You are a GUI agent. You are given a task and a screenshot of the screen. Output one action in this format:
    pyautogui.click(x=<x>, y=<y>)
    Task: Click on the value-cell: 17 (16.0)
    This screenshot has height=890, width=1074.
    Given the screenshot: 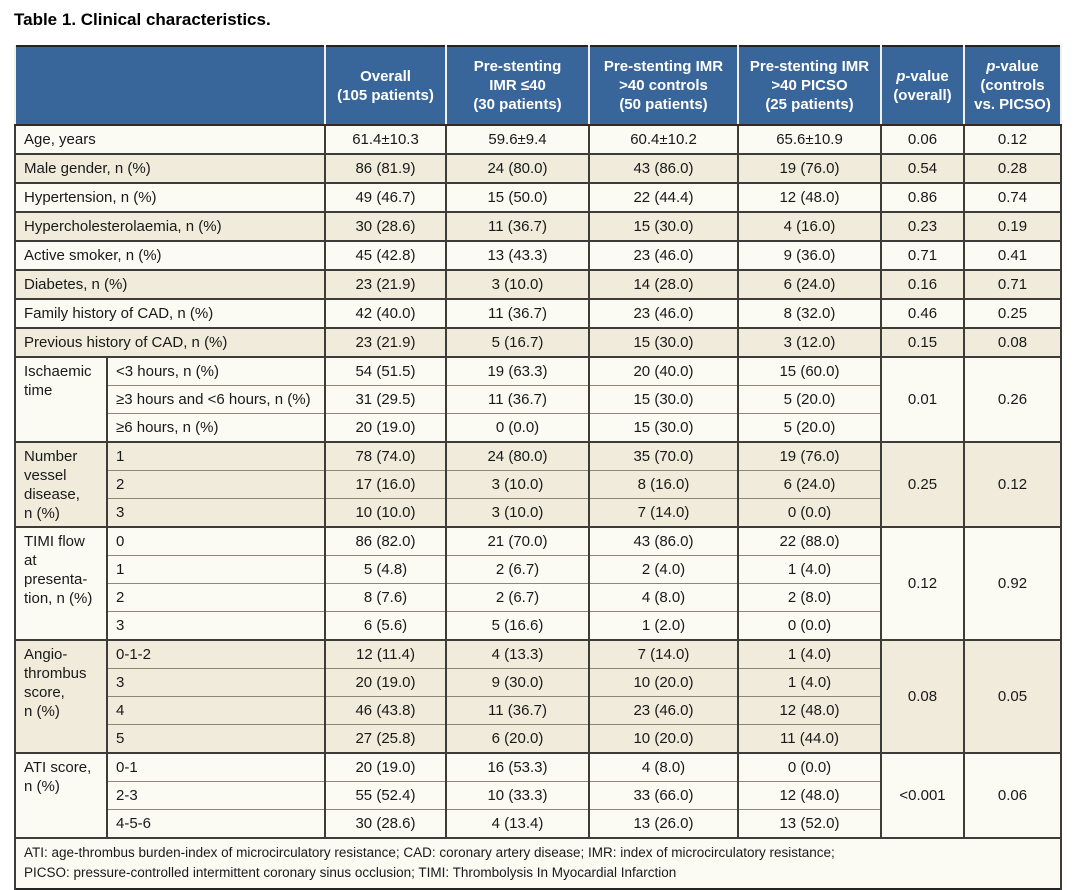 What is the action you would take?
    pyautogui.click(x=385, y=484)
    